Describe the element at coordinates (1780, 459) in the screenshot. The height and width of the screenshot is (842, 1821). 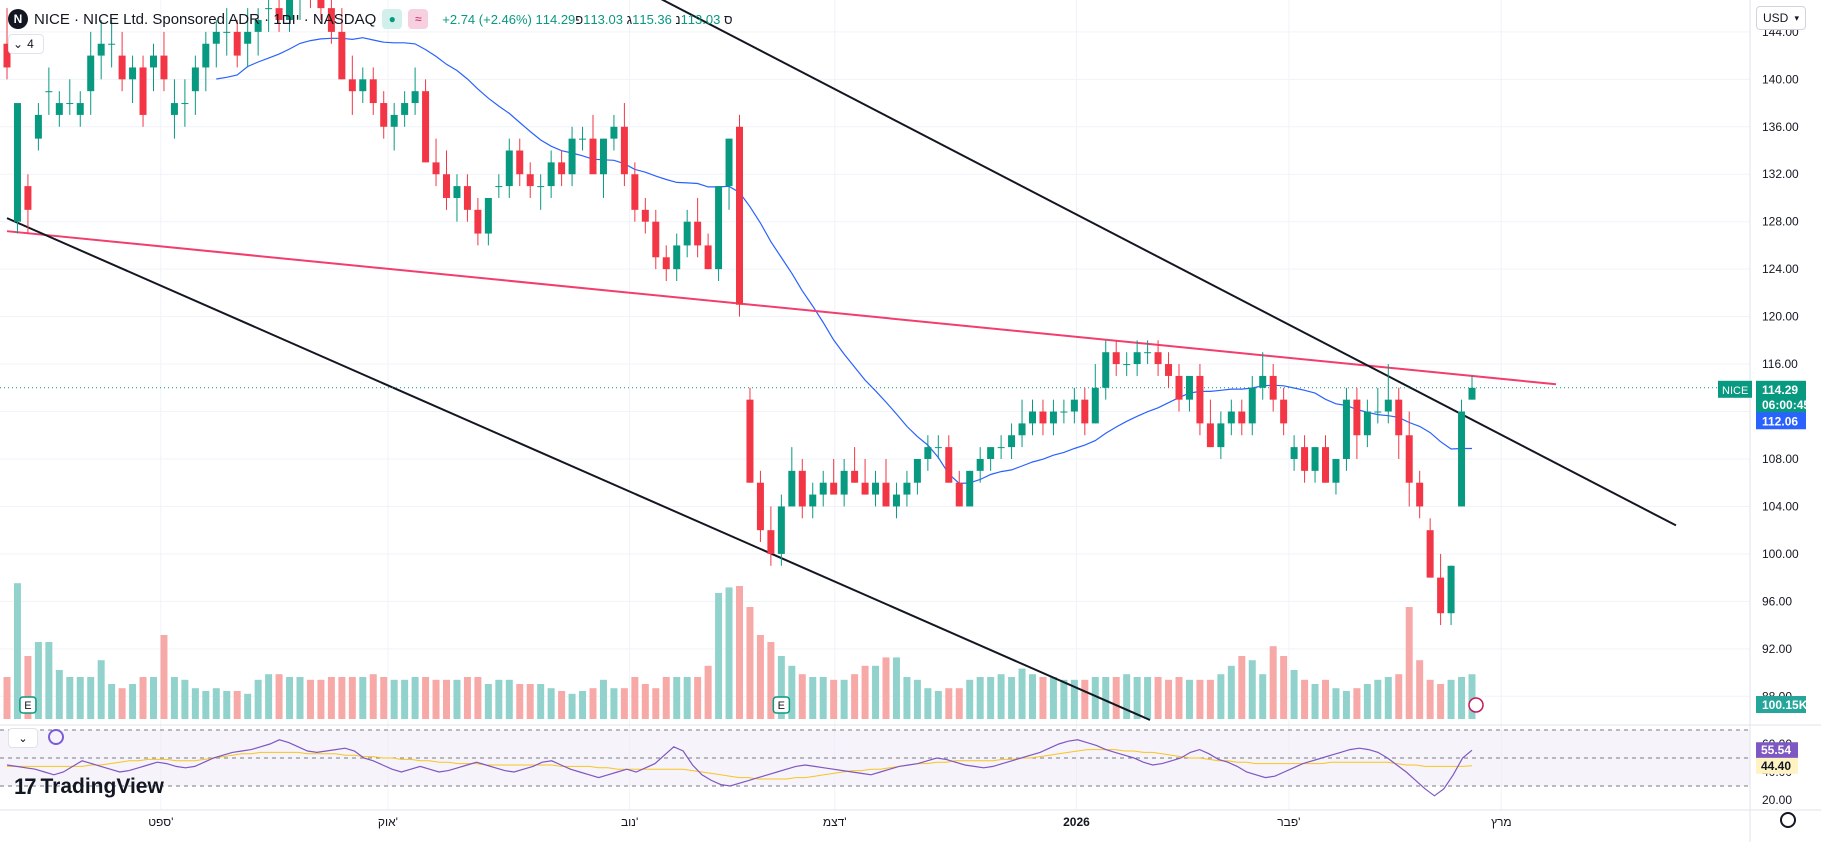
I see `y-tick-label: 108.00` at that location.